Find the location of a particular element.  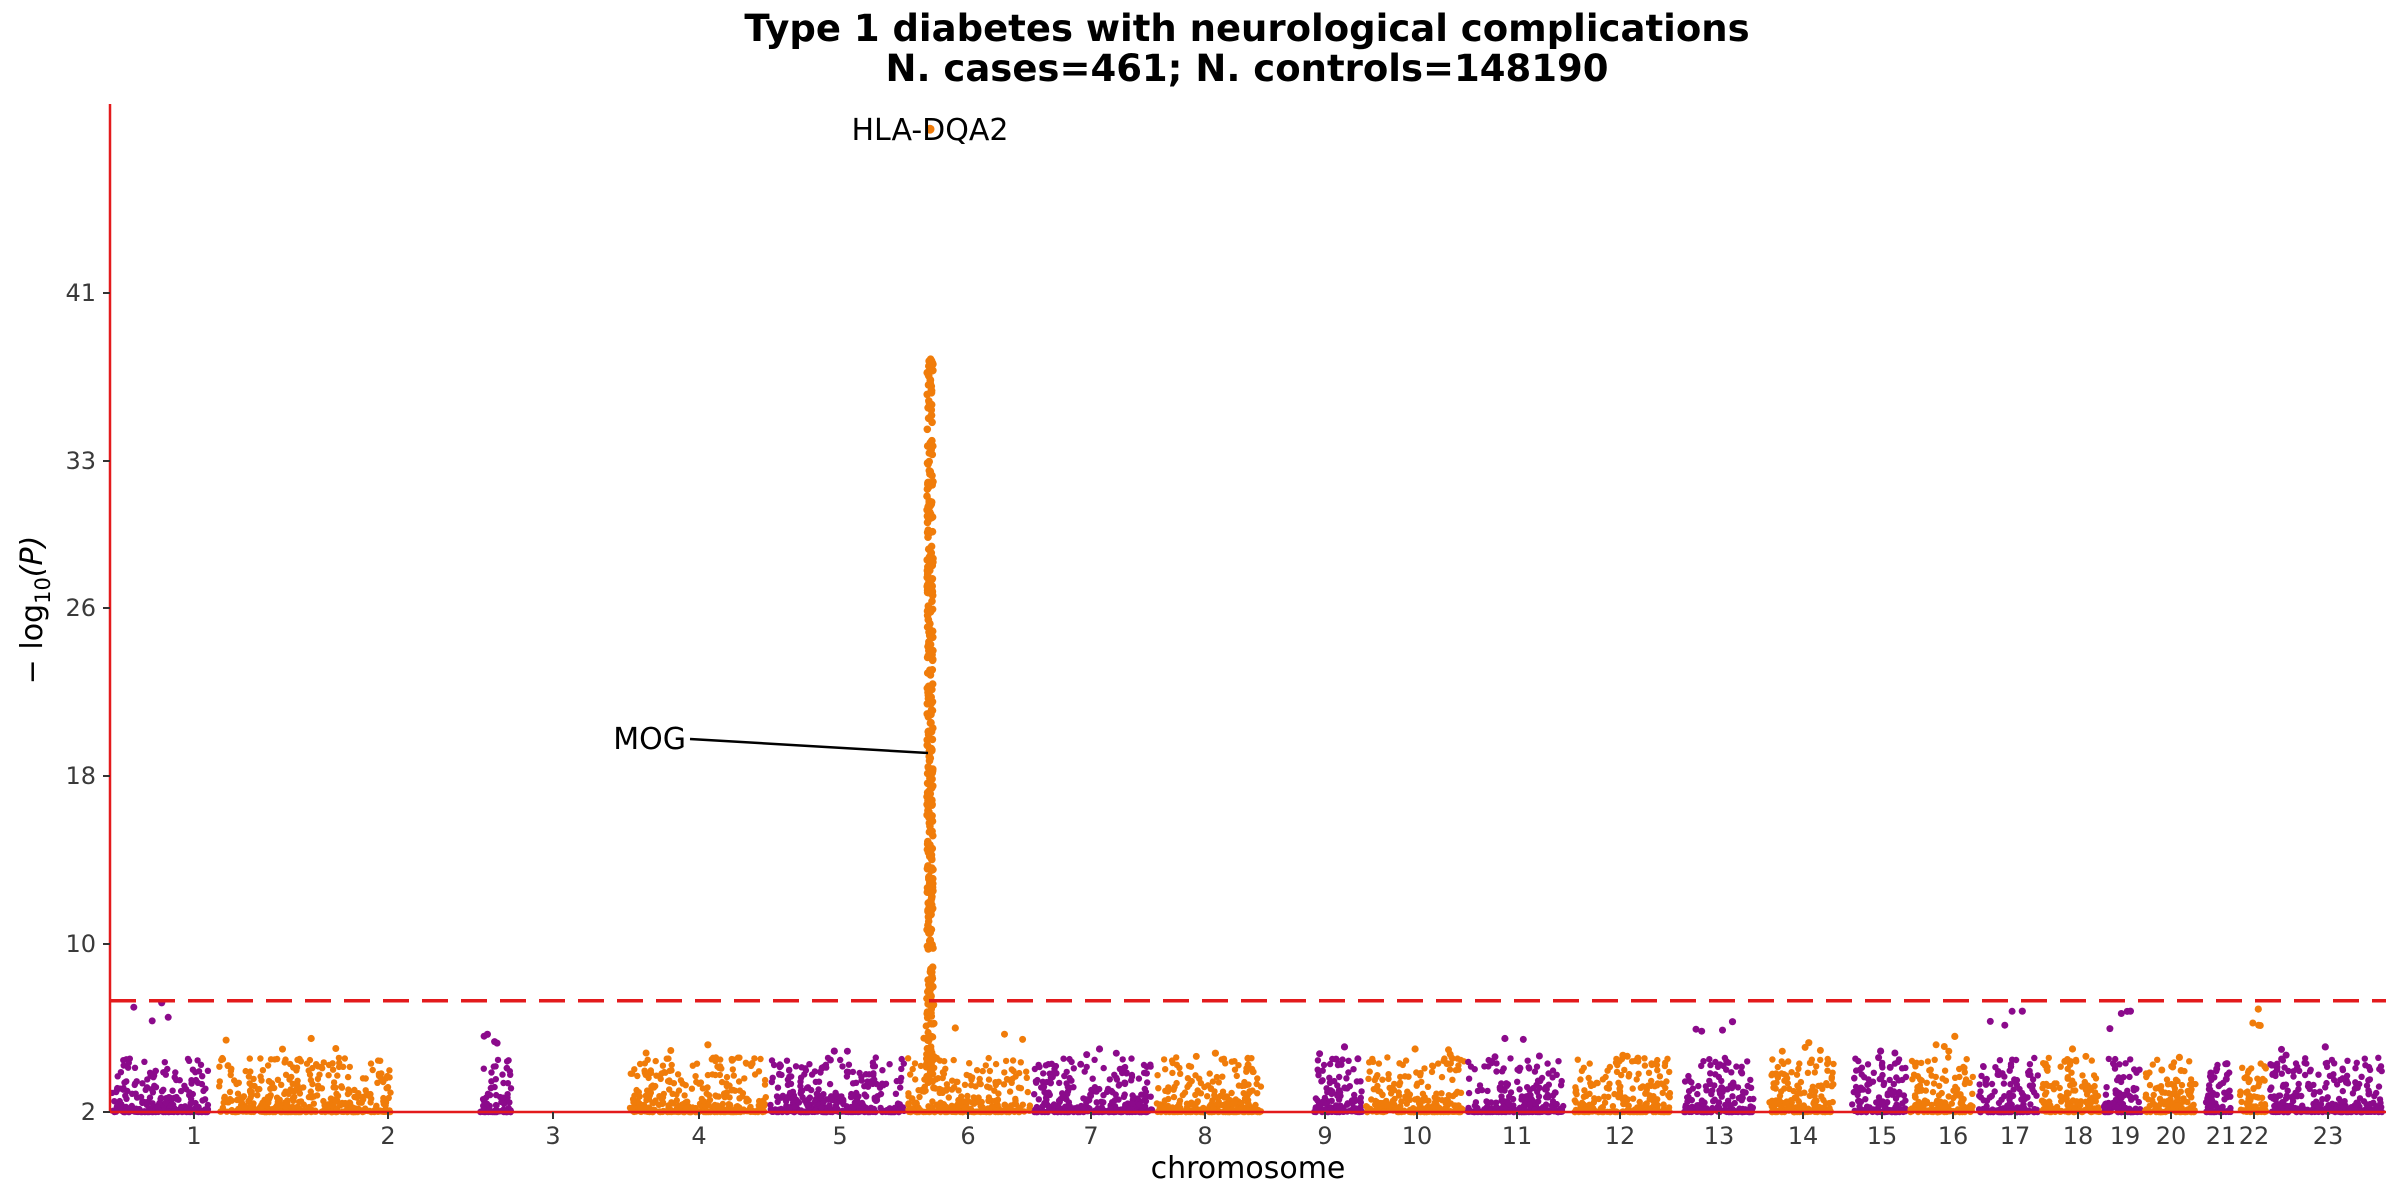

chromosome-8-points is located at coordinates (1209, 1082).